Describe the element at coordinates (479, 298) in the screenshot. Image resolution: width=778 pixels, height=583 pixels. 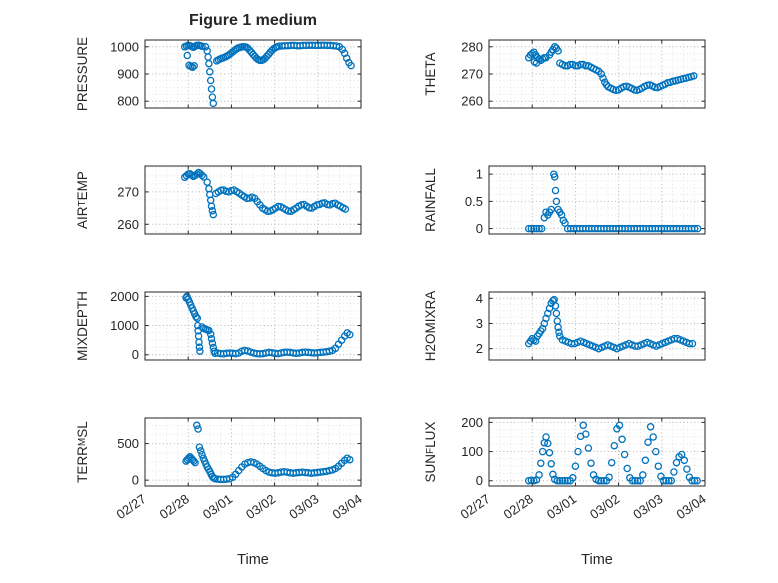
I see `y-tick-label: 4` at that location.